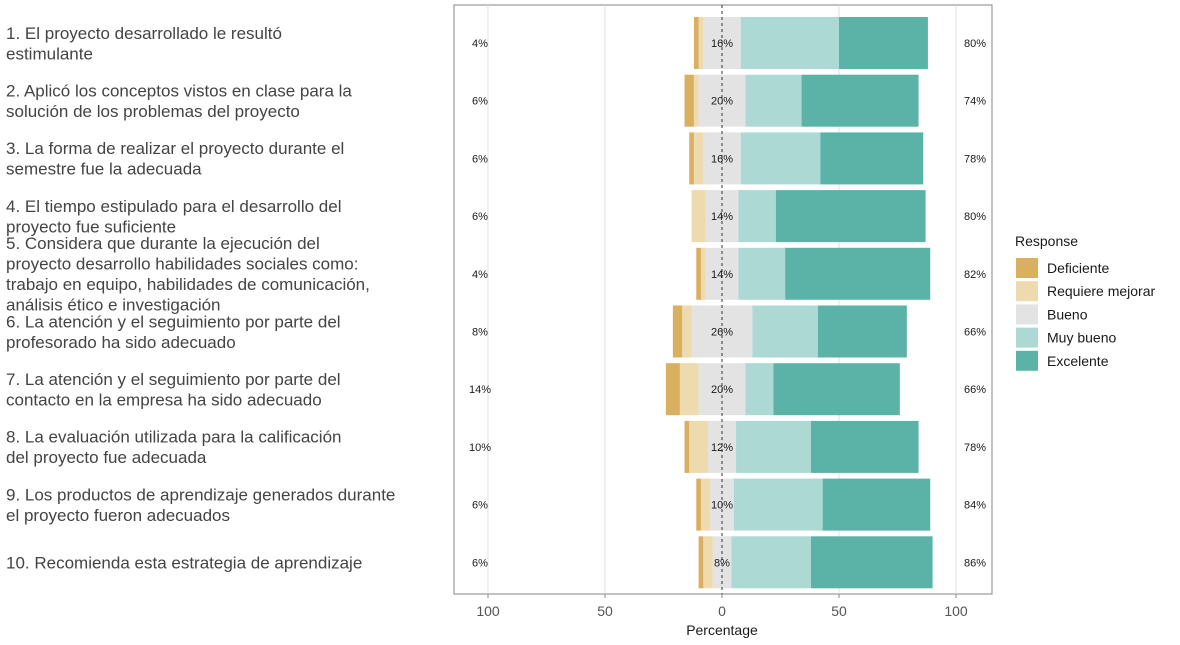  I want to click on bar-q10-bueno, so click(722, 562).